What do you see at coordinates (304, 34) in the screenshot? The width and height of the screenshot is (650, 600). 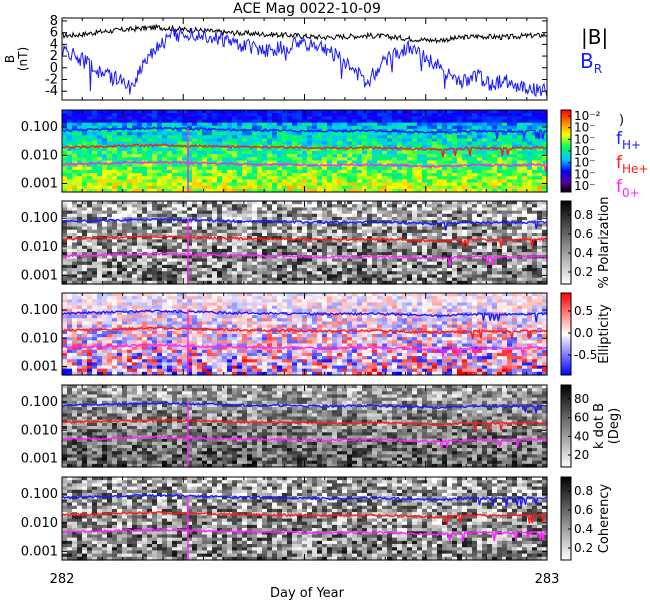 I see `bmag-series-line` at bounding box center [304, 34].